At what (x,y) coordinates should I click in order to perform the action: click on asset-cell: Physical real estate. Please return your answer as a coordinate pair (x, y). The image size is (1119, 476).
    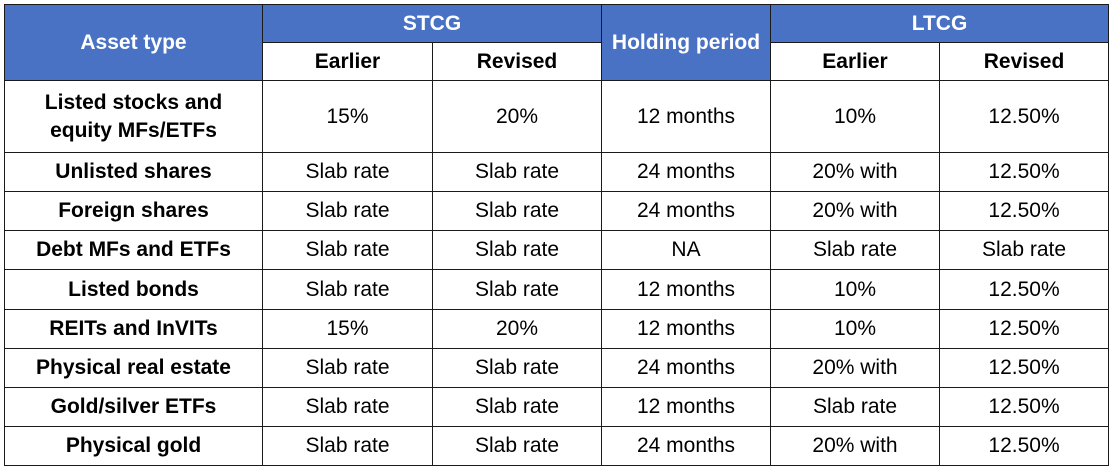
    Looking at the image, I should click on (133, 367).